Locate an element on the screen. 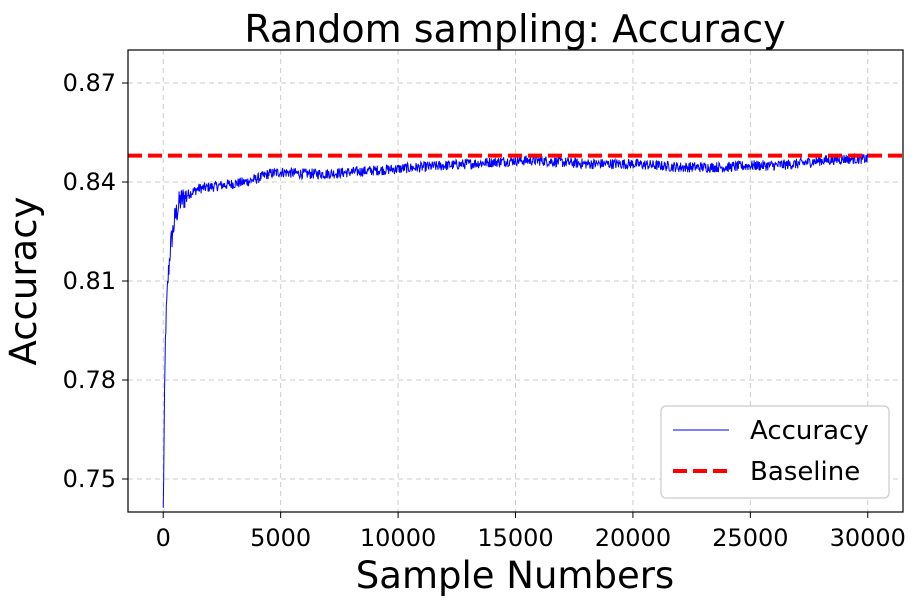 This screenshot has height=605, width=920. x-tick-label: 0 is located at coordinates (163, 538).